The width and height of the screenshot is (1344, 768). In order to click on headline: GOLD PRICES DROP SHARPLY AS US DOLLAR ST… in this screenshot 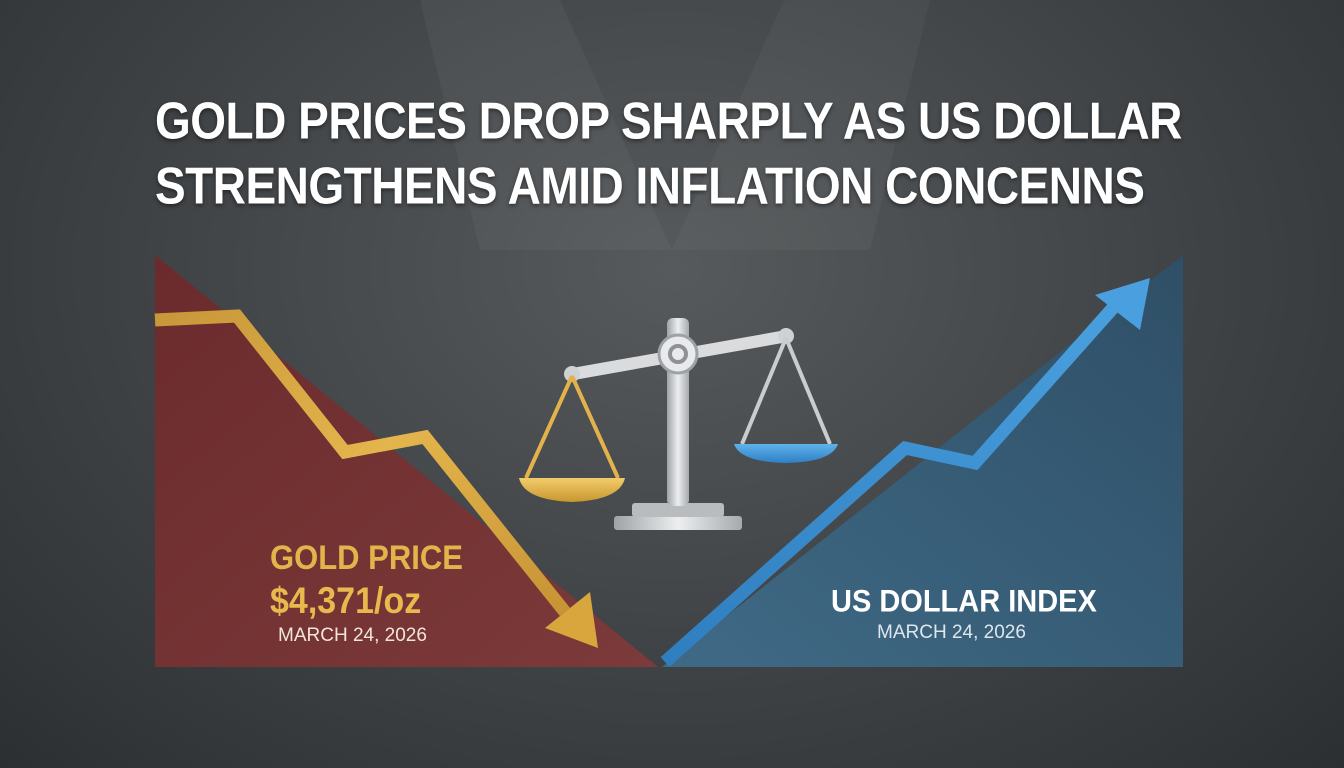, I will do `click(675, 153)`.